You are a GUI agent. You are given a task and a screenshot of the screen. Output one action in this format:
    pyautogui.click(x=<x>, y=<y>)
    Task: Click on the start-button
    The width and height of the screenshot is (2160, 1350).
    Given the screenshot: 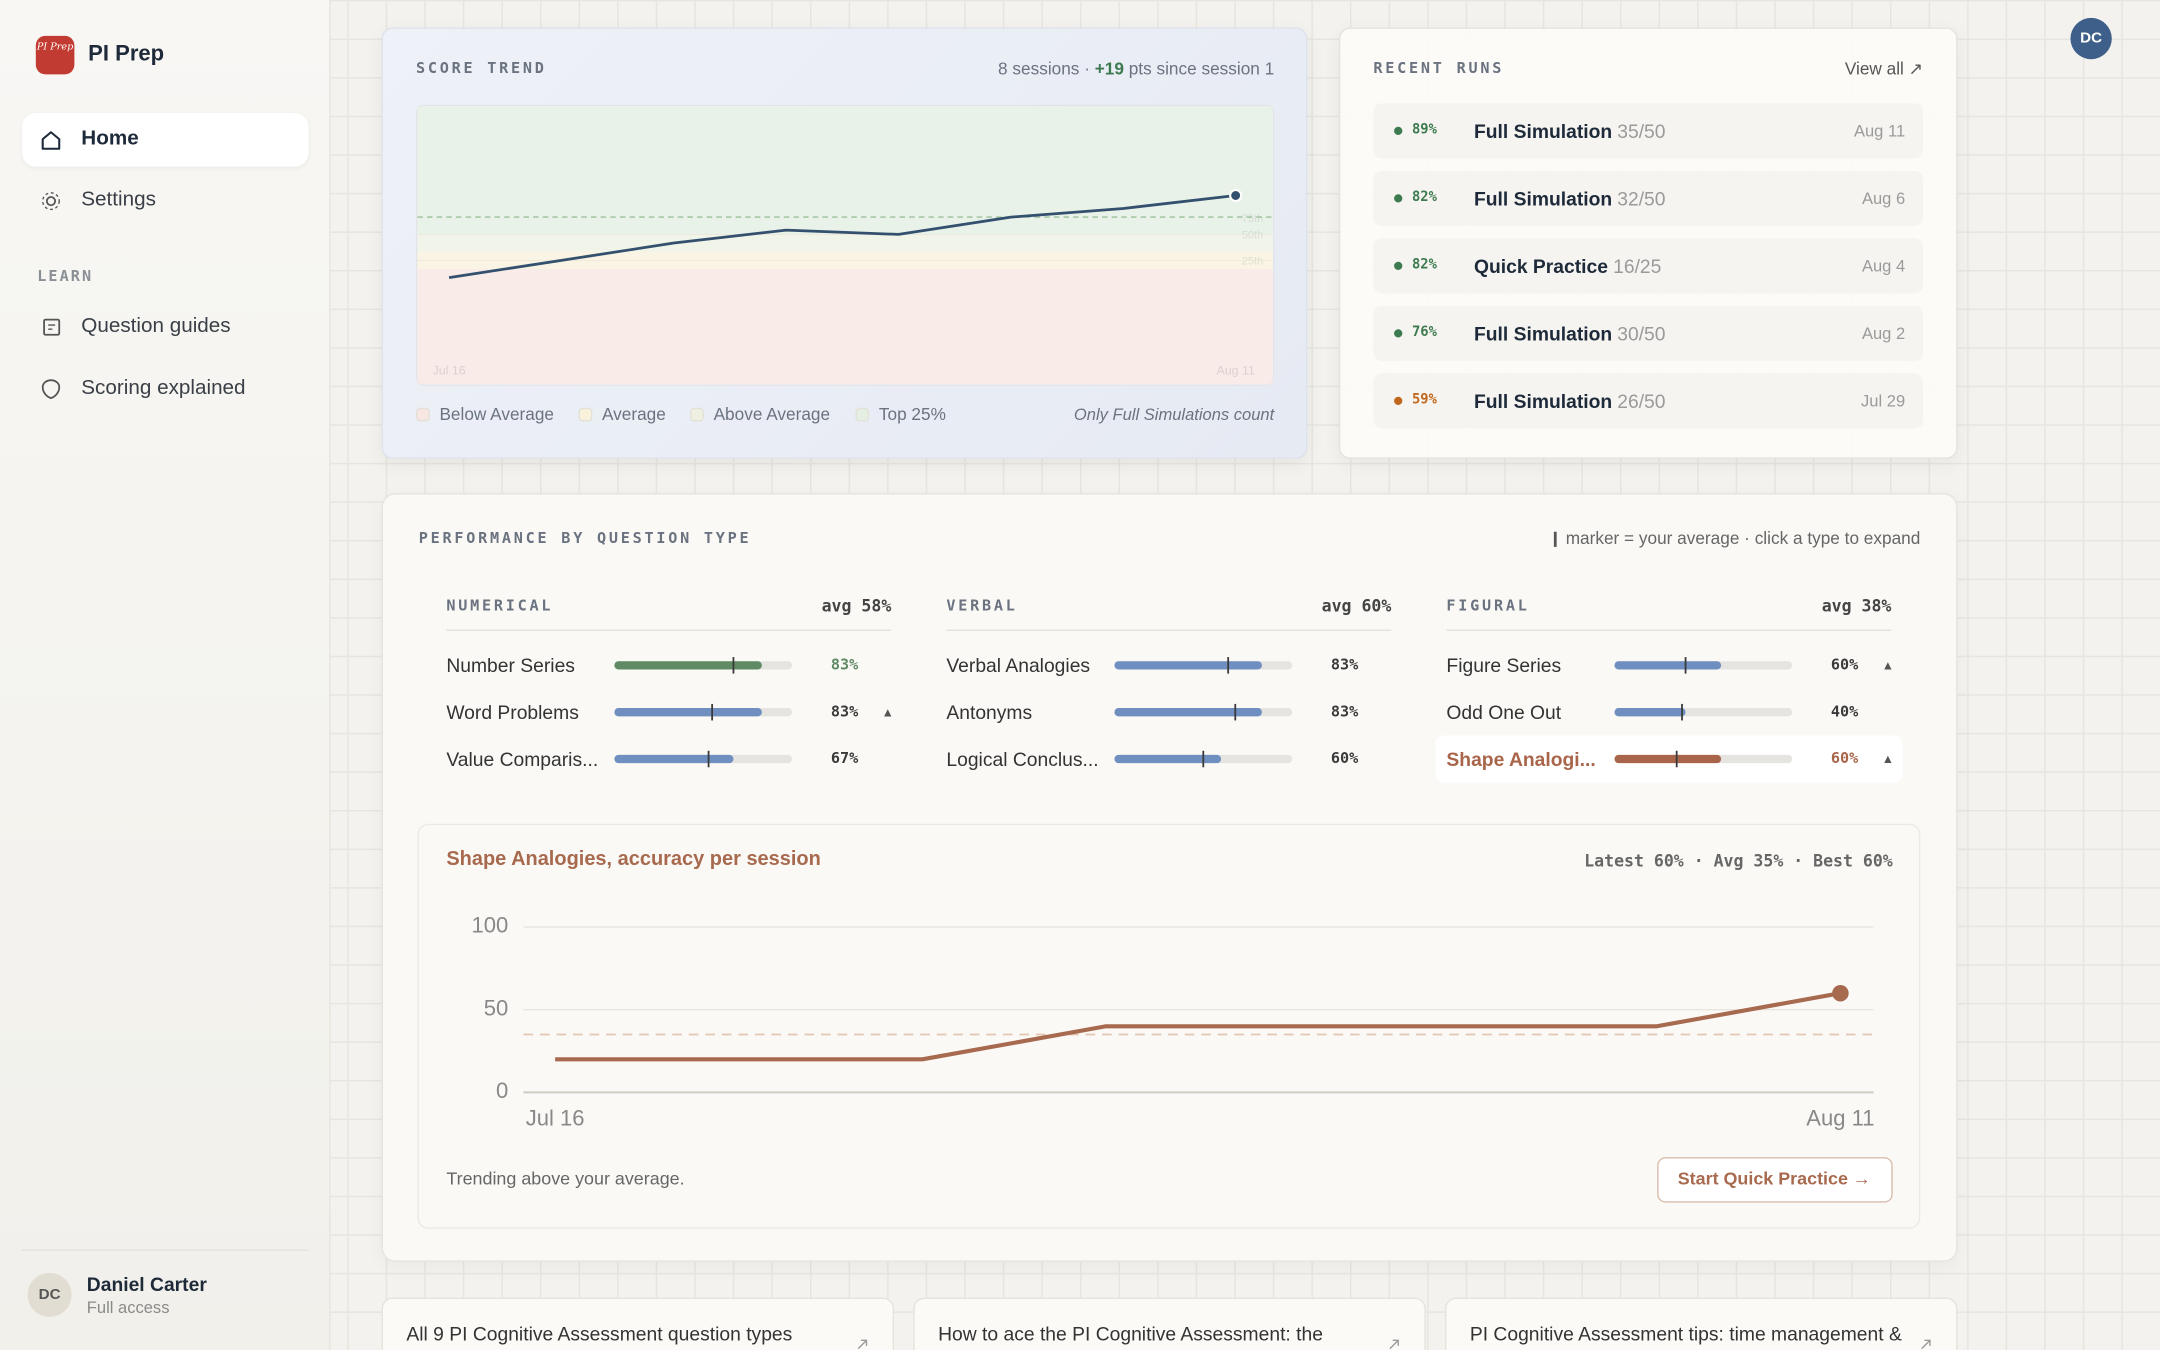 What is the action you would take?
    pyautogui.click(x=1775, y=1180)
    